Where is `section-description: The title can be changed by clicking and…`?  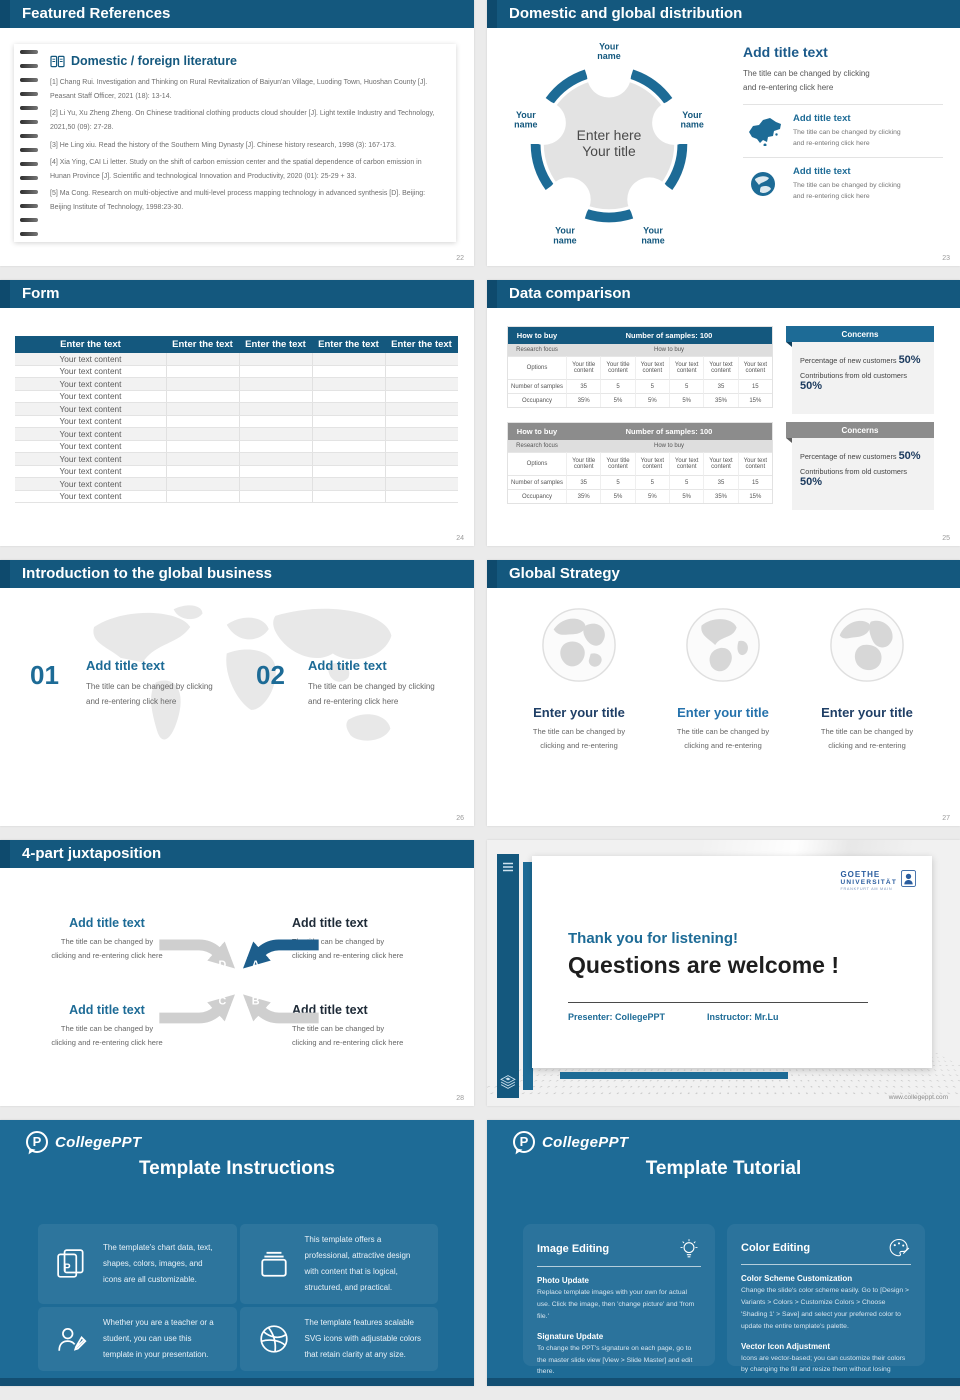
section-description: The title can be changed by clicking and… is located at coordinates (806, 81).